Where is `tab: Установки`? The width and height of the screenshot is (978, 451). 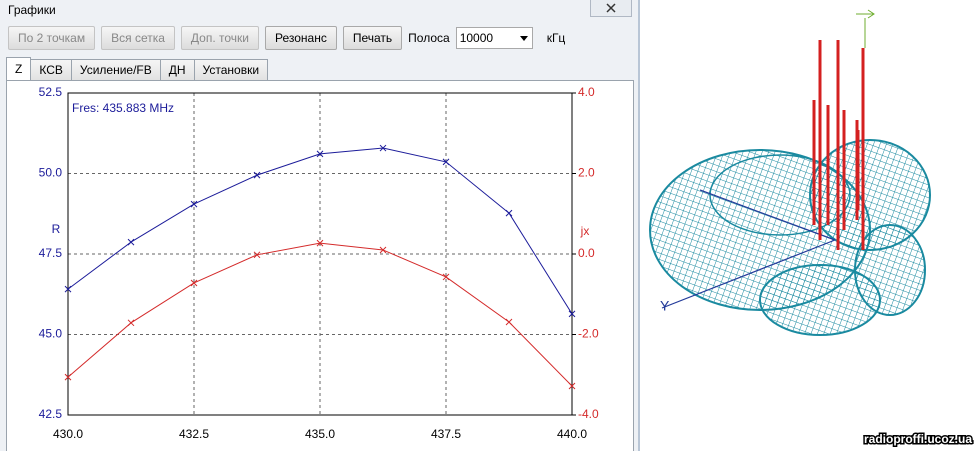
tab: Установки is located at coordinates (231, 69).